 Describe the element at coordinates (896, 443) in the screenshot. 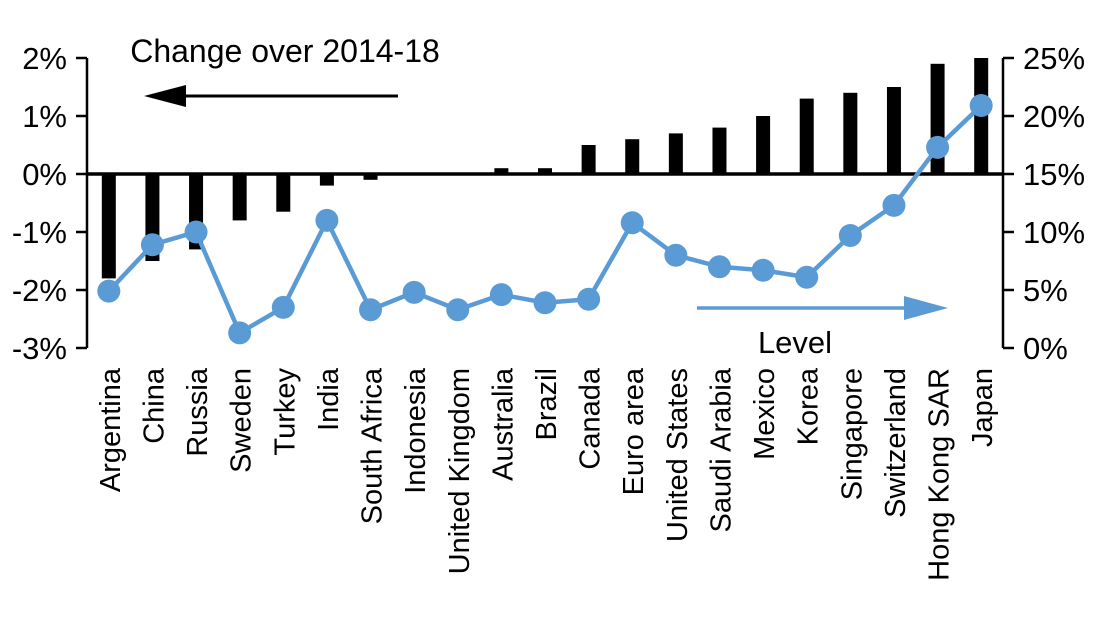

I see `x-axis-label-switzerland: Switzerland` at that location.